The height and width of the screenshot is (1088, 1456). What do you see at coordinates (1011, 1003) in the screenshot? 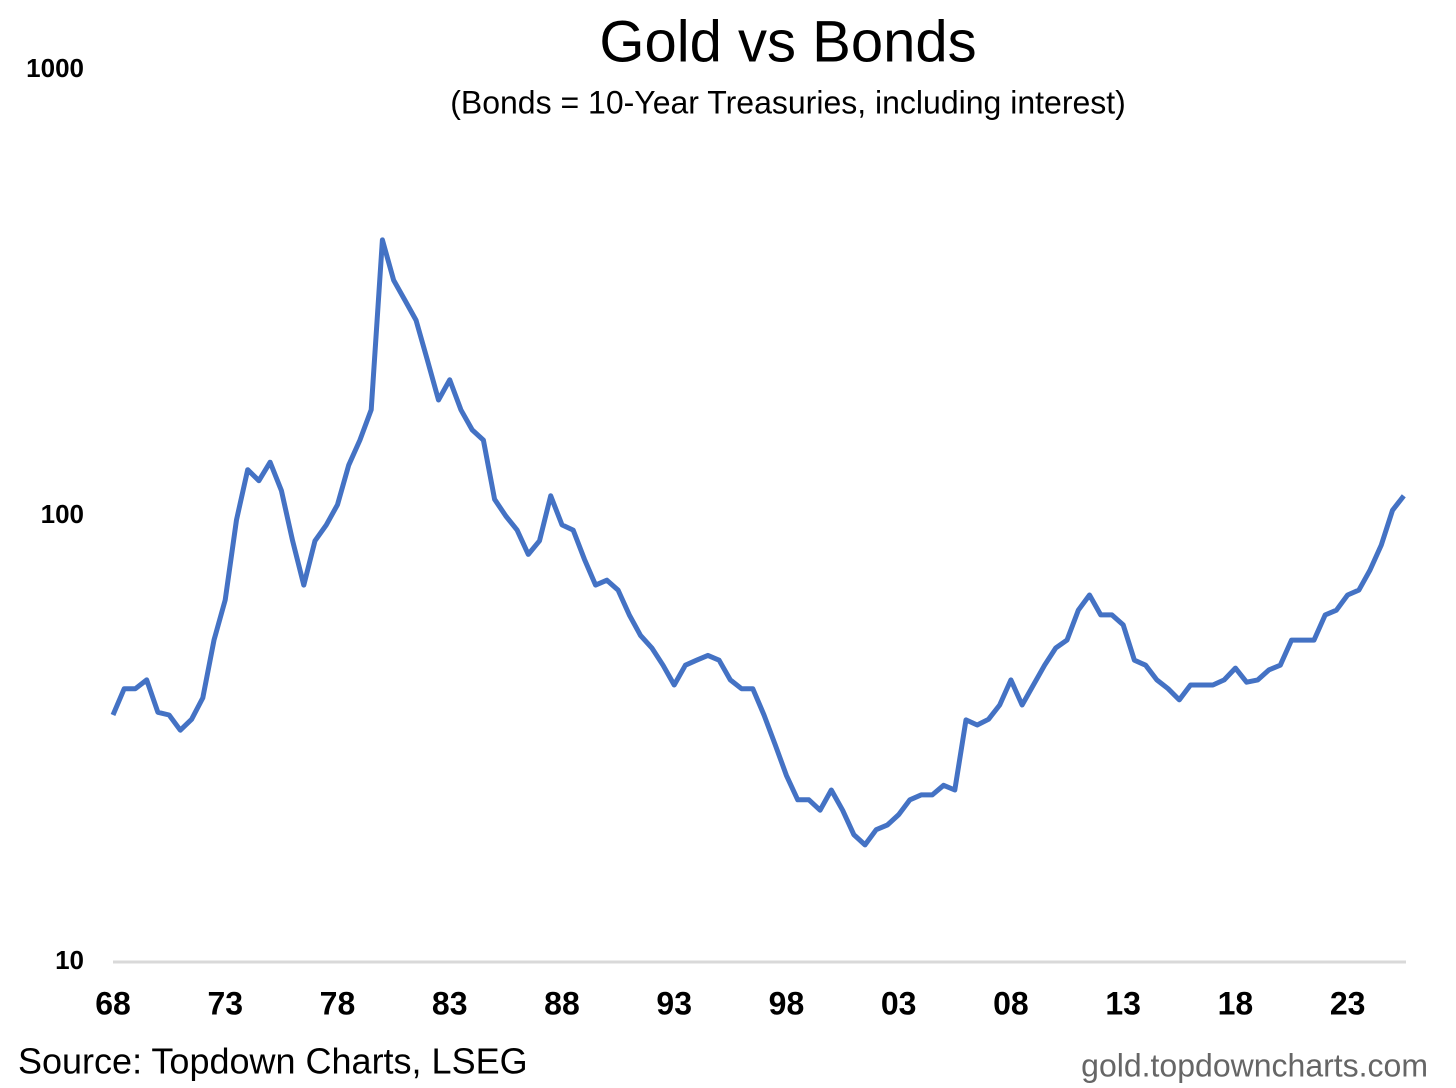
I see `x-tick-label: 08` at bounding box center [1011, 1003].